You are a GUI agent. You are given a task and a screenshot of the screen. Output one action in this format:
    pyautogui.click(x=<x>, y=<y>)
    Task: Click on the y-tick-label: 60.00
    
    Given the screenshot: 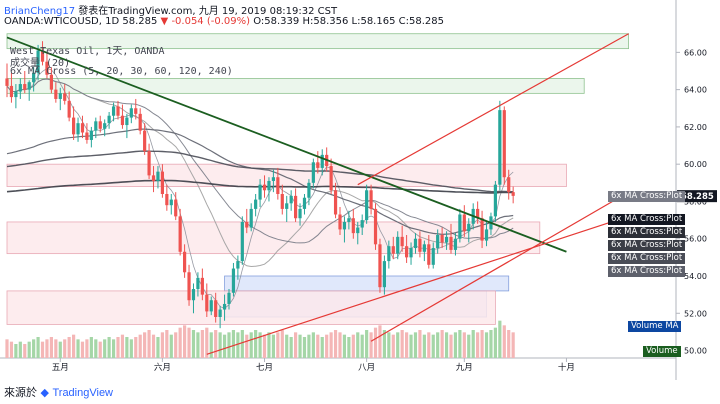 What is the action you would take?
    pyautogui.click(x=695, y=164)
    